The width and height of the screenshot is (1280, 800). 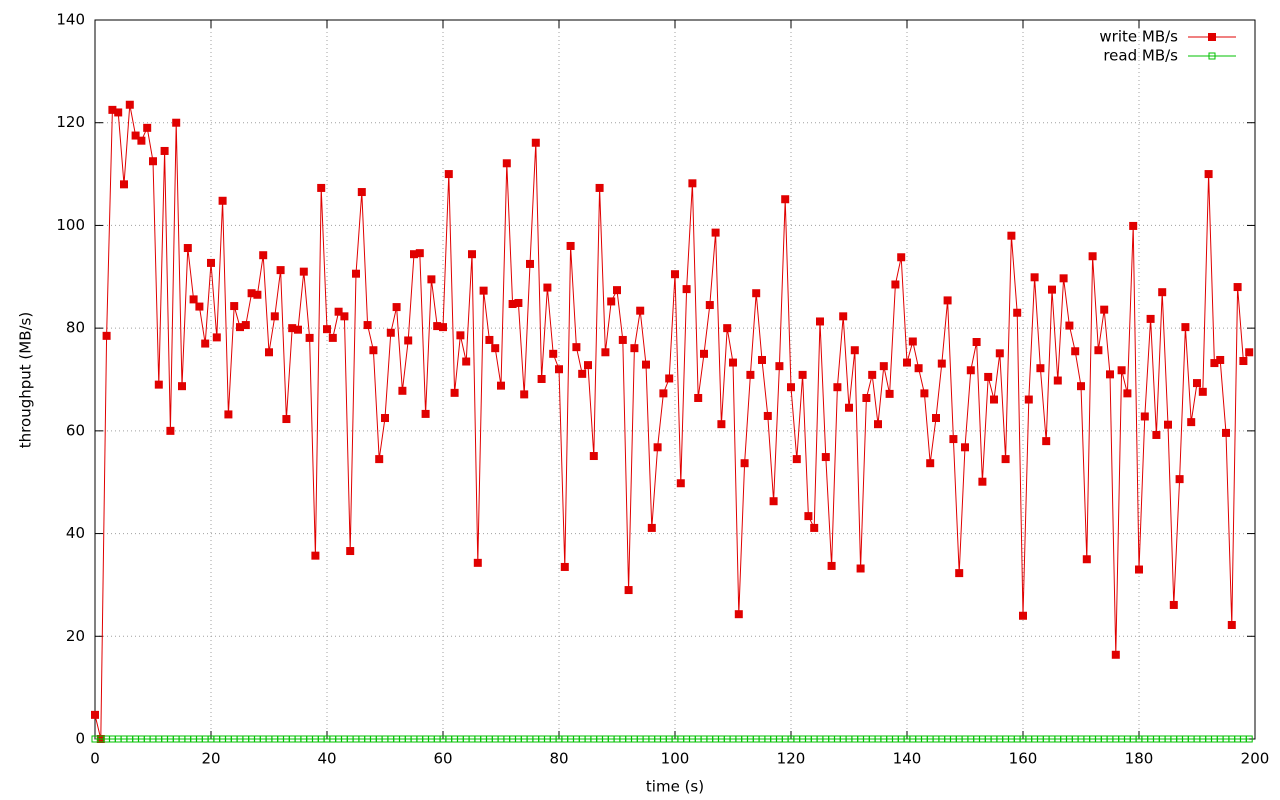 I want to click on y-tick-label: 40, so click(x=75, y=533).